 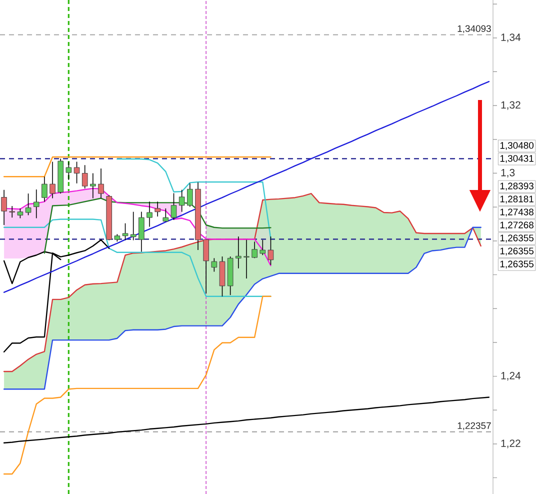 I want to click on ref-line-label: 1,22357, so click(x=474, y=426).